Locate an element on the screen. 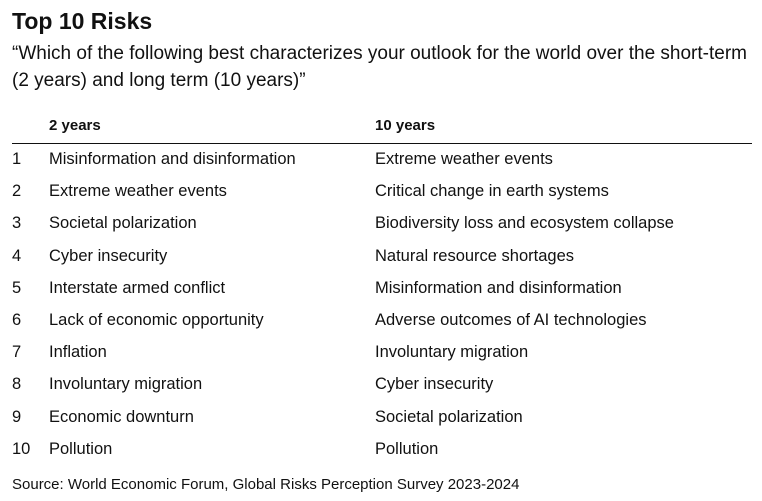  risk-2-years: Interstate armed conflict is located at coordinates (137, 287).